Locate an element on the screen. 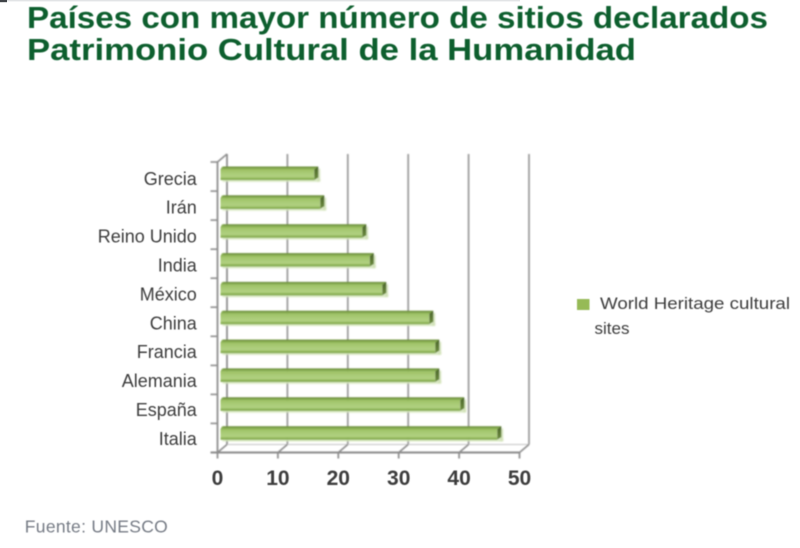 The image size is (800, 548). svg-text: 10 is located at coordinates (277, 478).